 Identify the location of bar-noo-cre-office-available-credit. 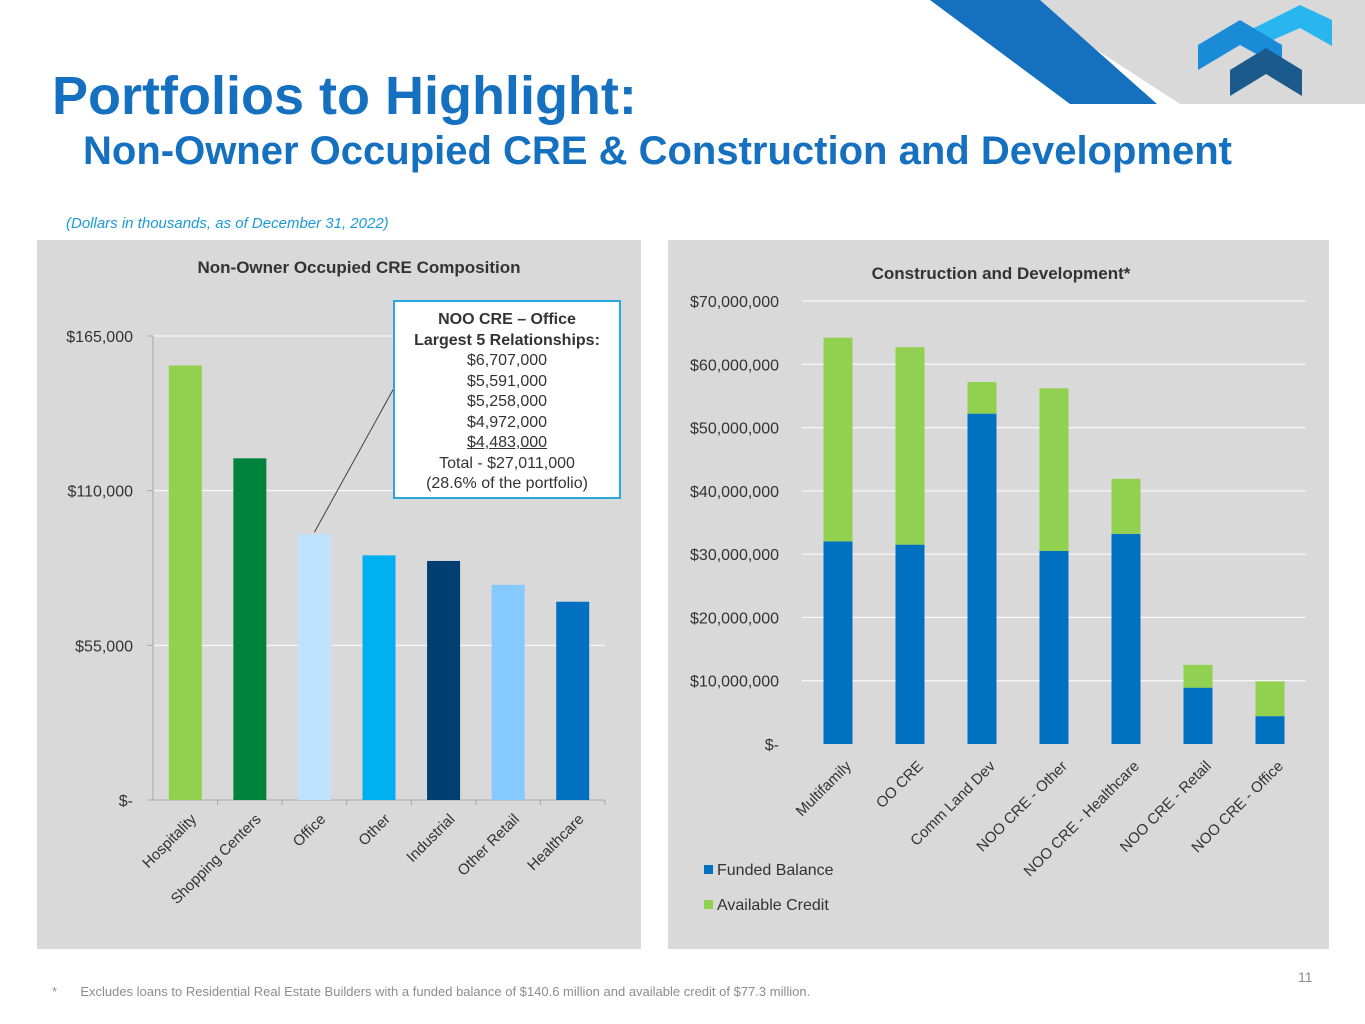
(1270, 699).